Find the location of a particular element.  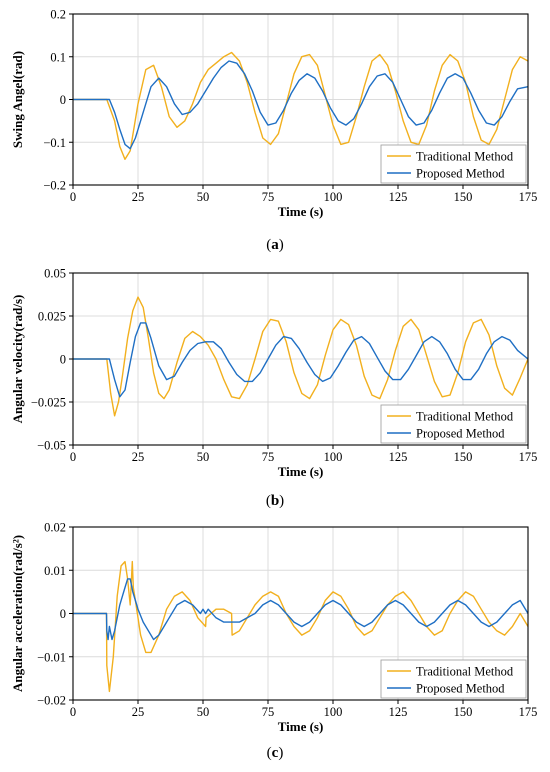

caption-c: (c) is located at coordinates (275, 753).